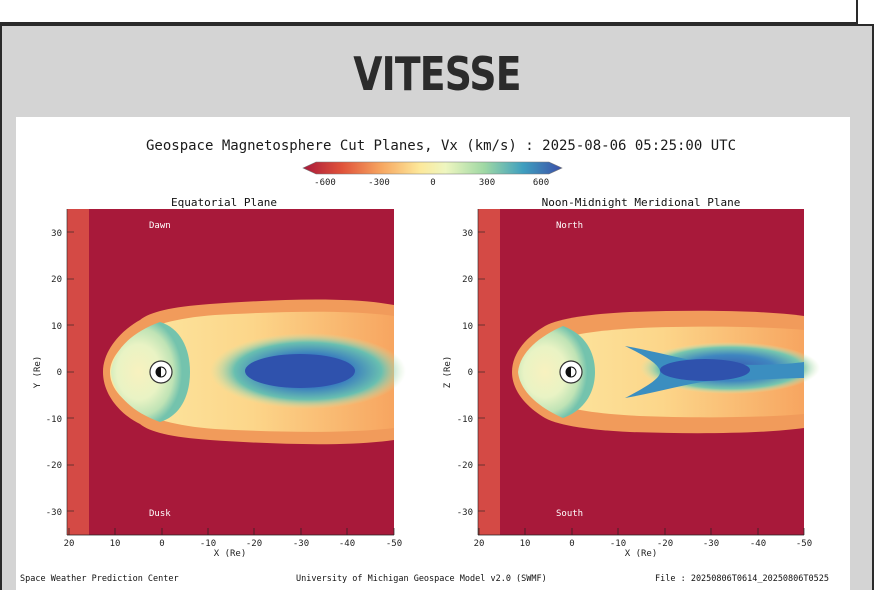  Describe the element at coordinates (233, 544) in the screenshot. I see `left-x-tick-labels: 20 10 0 -10 -20 -30 -40 -50` at that location.